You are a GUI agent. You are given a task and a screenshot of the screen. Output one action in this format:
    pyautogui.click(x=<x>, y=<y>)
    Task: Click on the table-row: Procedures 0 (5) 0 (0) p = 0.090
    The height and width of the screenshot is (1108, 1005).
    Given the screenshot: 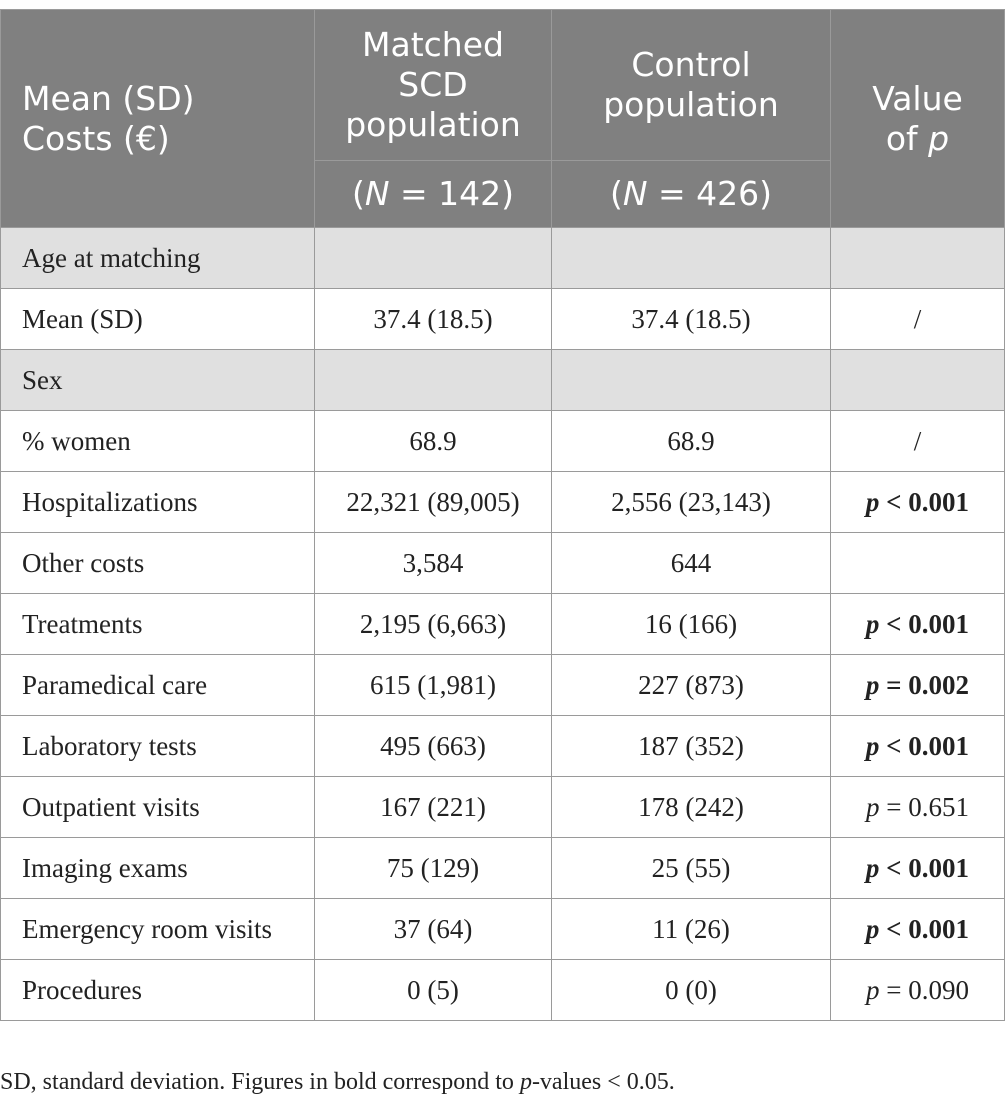 What is the action you would take?
    pyautogui.click(x=502, y=990)
    